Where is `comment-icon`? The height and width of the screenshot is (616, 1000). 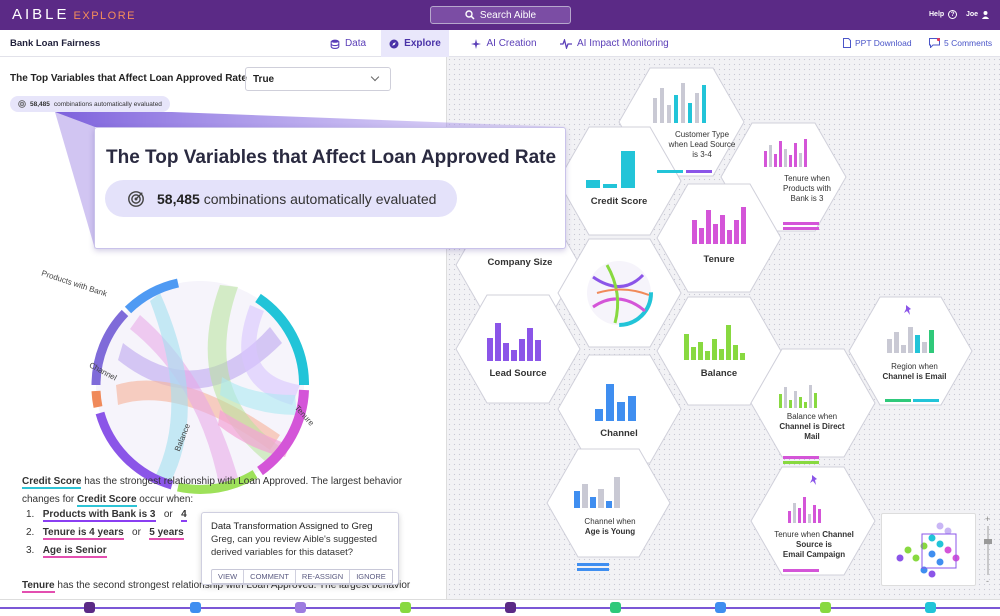
comment-icon is located at coordinates (934, 43).